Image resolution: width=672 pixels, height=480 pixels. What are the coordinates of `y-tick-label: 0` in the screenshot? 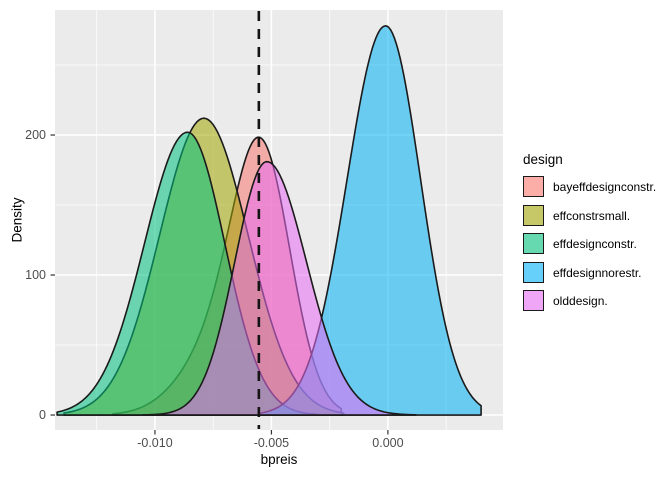 It's located at (42, 414).